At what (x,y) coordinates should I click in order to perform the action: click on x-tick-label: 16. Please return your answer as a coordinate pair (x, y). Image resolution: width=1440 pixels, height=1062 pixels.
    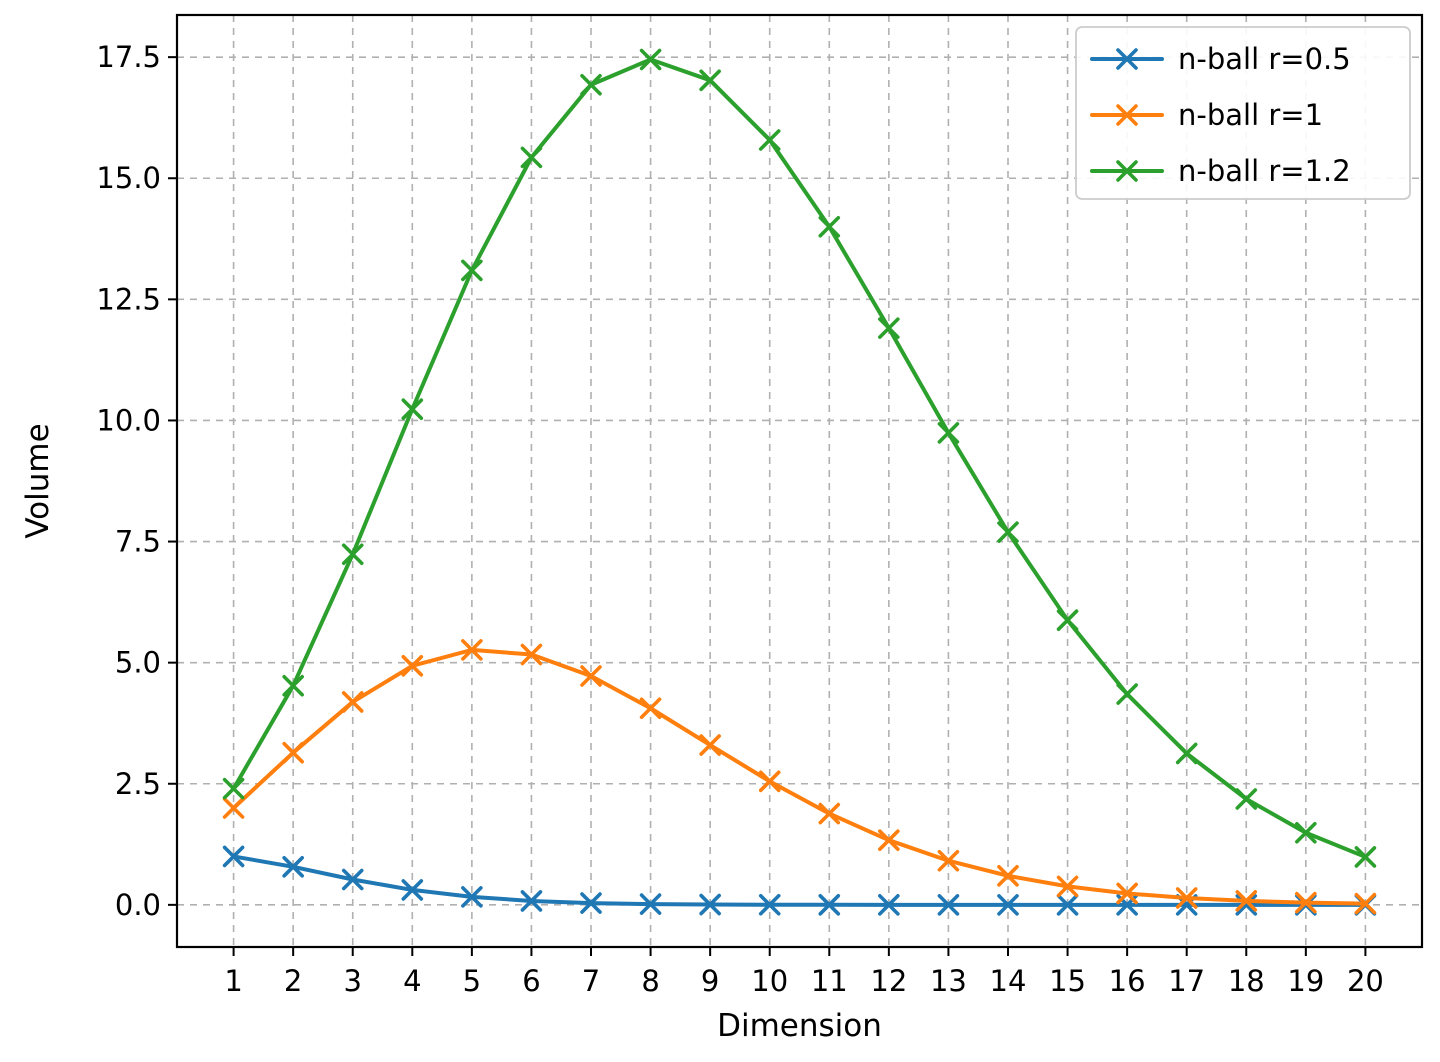
    Looking at the image, I should click on (1127, 981).